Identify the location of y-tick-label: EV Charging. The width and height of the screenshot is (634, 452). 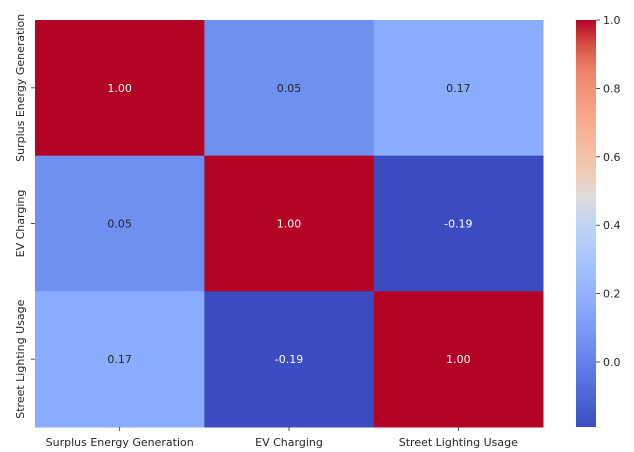
(20, 224).